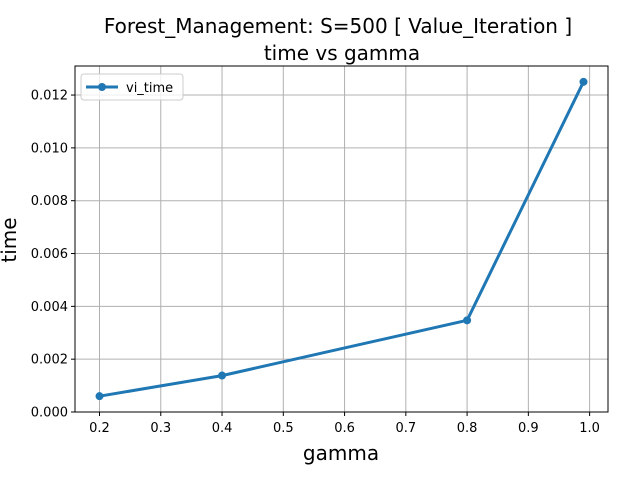  I want to click on x-axis-label: gamma, so click(341, 453).